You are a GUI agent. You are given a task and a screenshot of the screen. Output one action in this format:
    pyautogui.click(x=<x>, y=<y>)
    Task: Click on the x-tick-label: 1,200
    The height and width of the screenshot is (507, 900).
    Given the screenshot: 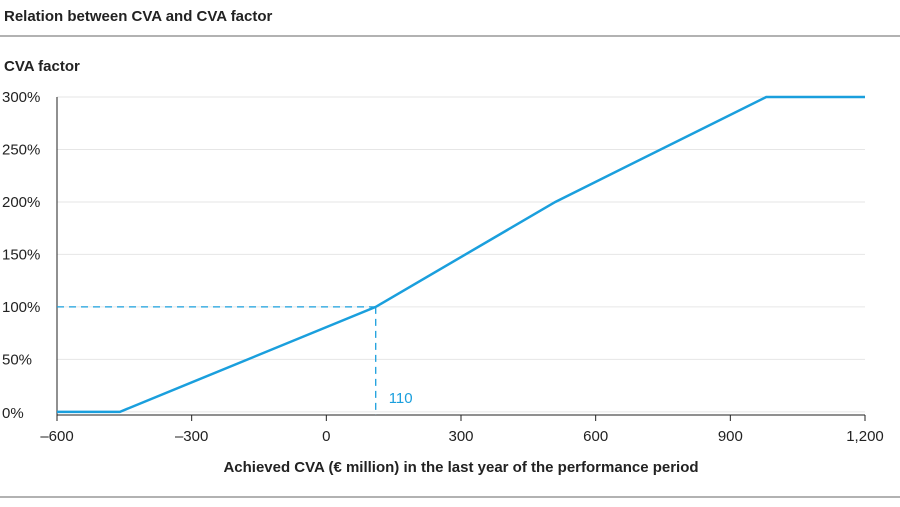 What is the action you would take?
    pyautogui.click(x=865, y=436)
    